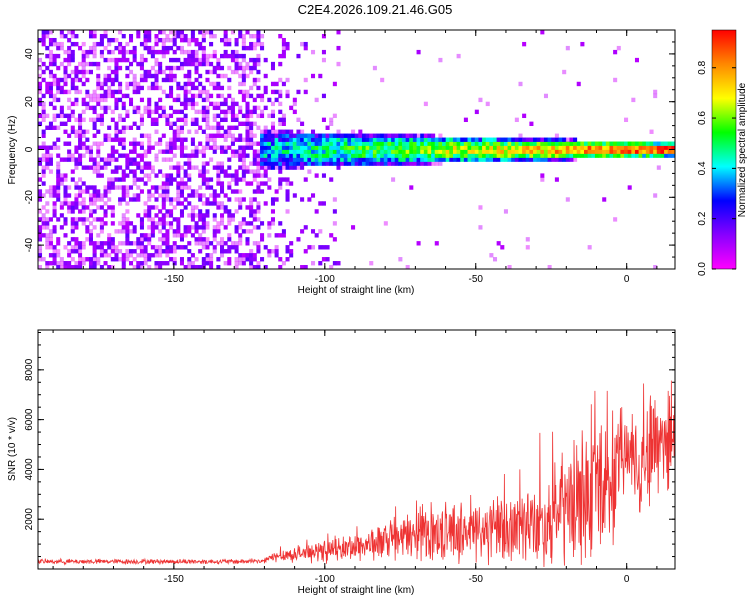  Describe the element at coordinates (702, 168) in the screenshot. I see `colorbar-tick-label: 0.4` at that location.